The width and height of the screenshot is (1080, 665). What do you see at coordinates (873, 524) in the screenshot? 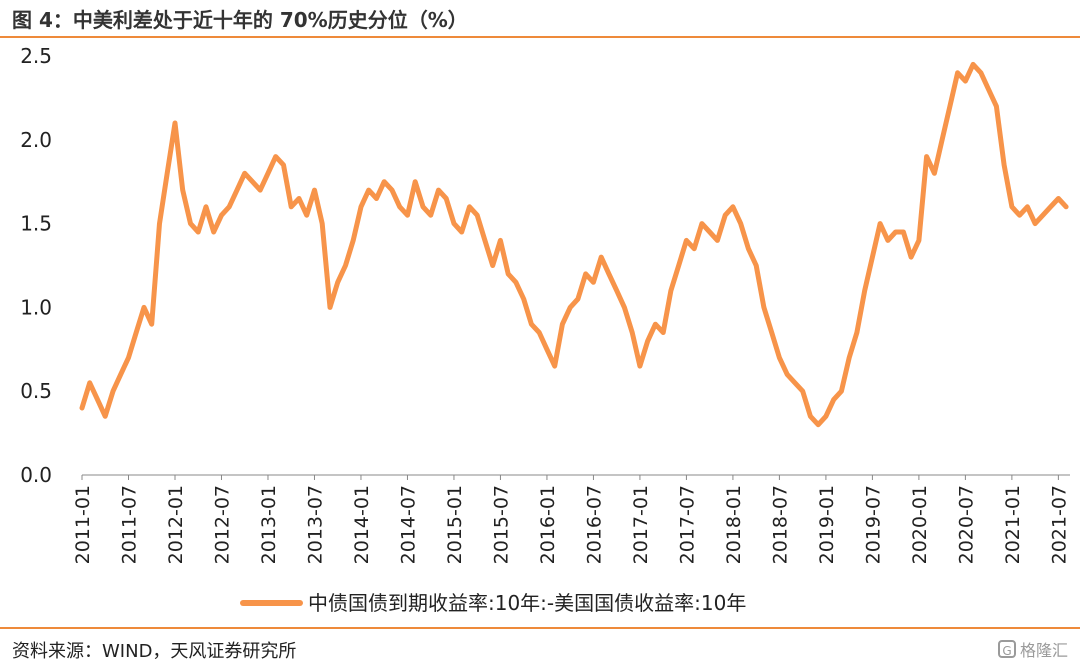
I see `x-tick-label: 2019-07` at bounding box center [873, 524].